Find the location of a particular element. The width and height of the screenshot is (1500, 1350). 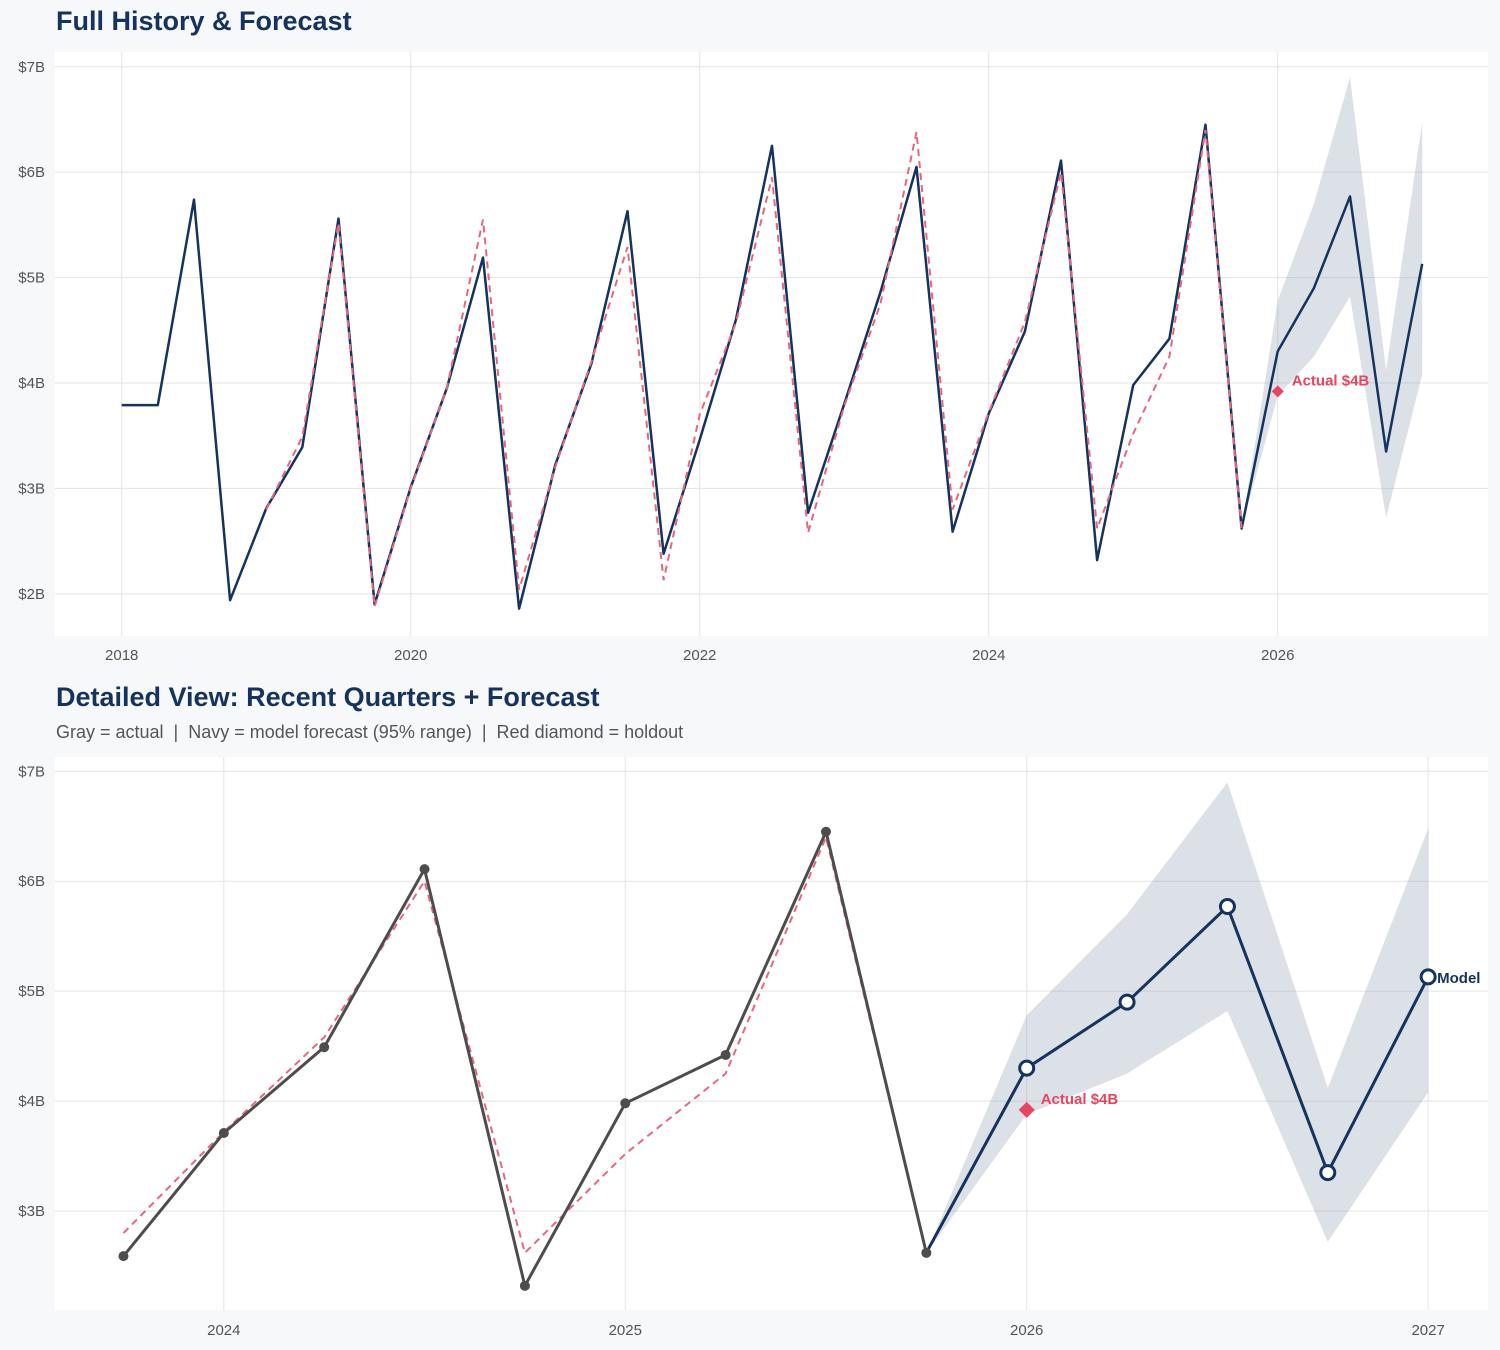

x-tick-label: 2027 is located at coordinates (1427, 1330).